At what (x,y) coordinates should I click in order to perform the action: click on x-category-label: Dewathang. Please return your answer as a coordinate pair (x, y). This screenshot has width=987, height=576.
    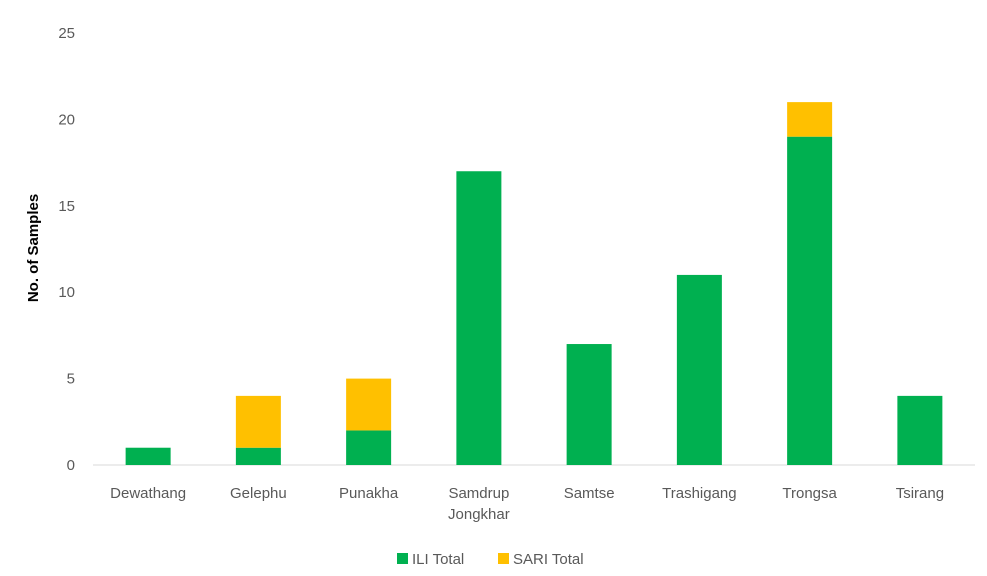
    Looking at the image, I should click on (148, 493).